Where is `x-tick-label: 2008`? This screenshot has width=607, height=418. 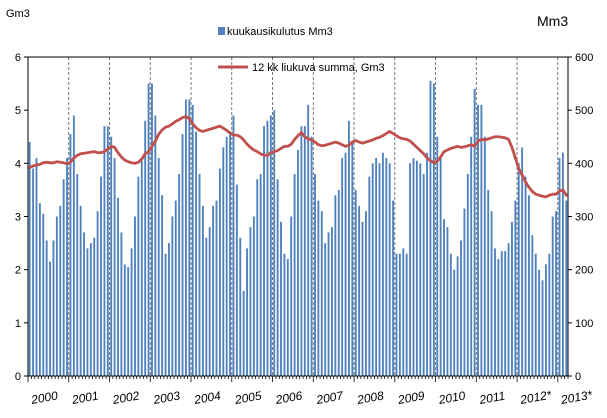
x-tick-label: 2008 is located at coordinates (370, 397).